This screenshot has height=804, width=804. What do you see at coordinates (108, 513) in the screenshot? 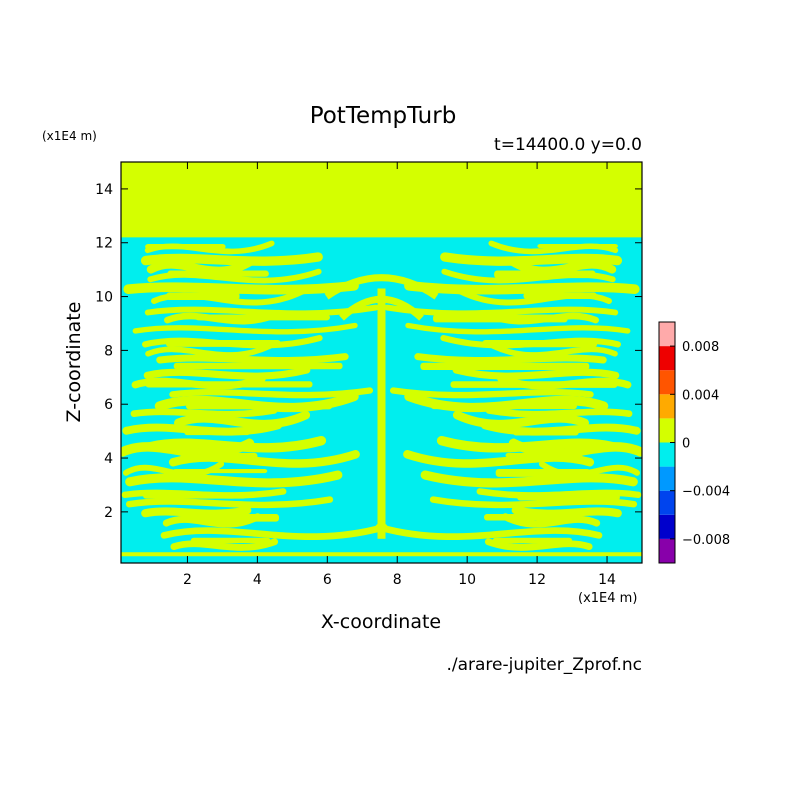
I see `y-tick-label: 2` at bounding box center [108, 513].